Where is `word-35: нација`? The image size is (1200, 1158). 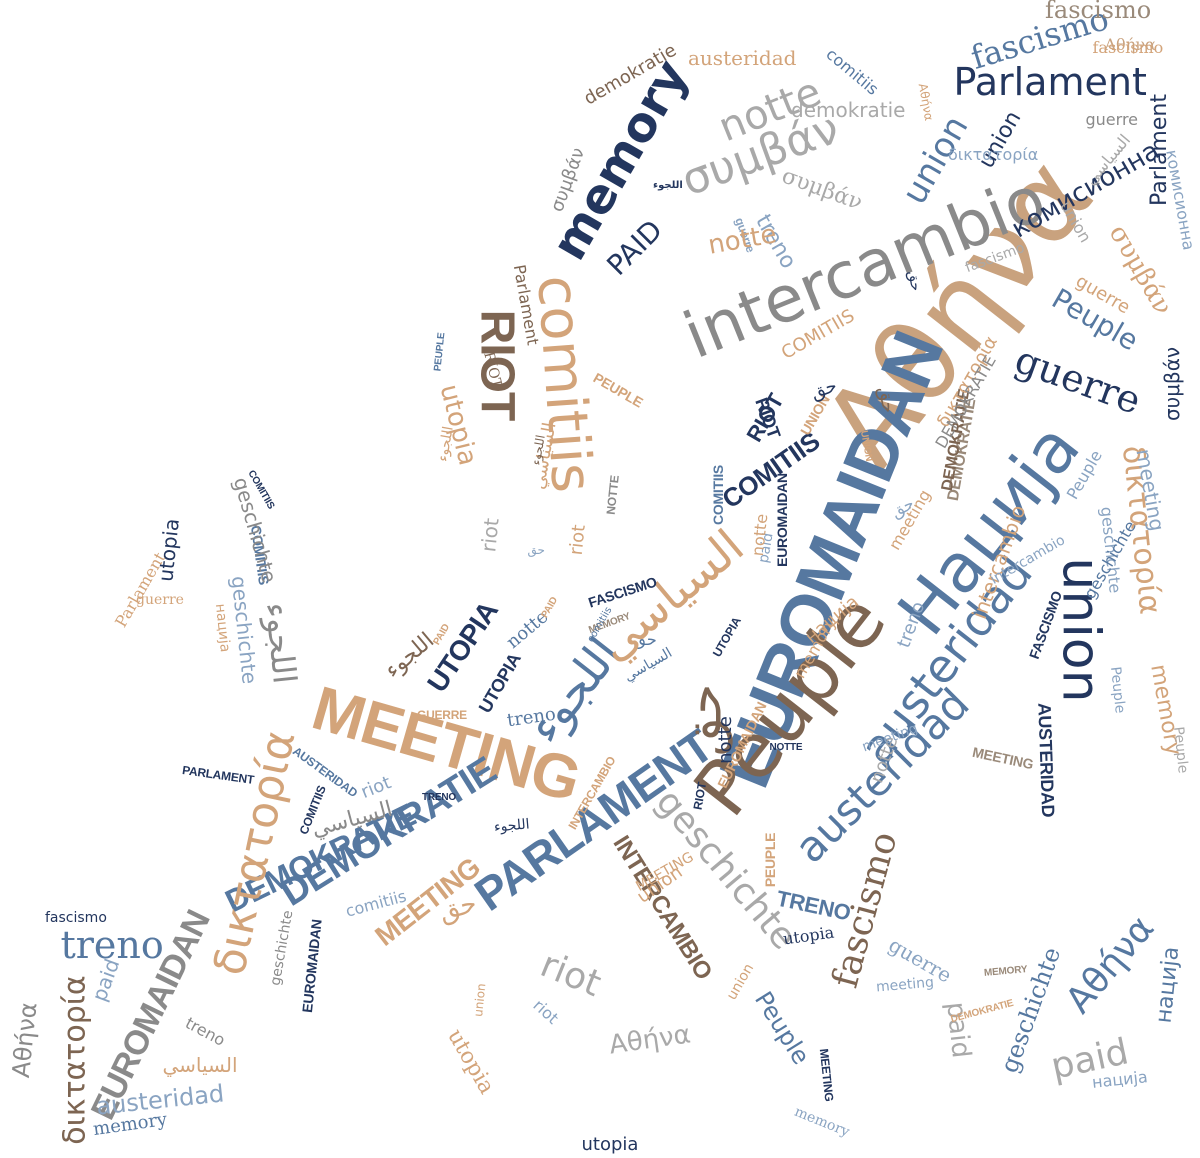 word-35: нација is located at coordinates (1167, 985).